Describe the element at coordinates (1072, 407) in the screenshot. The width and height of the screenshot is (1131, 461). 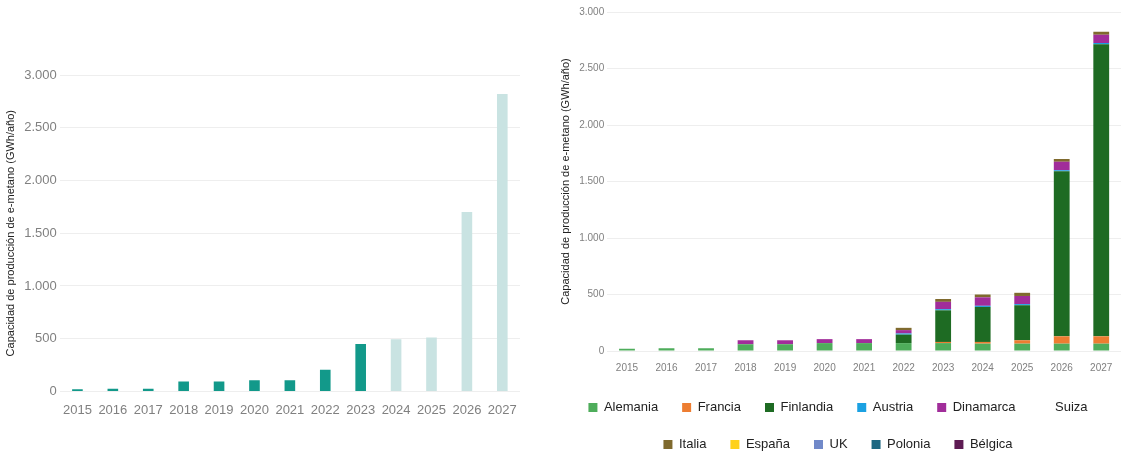
I see `text: Suiza` at that location.